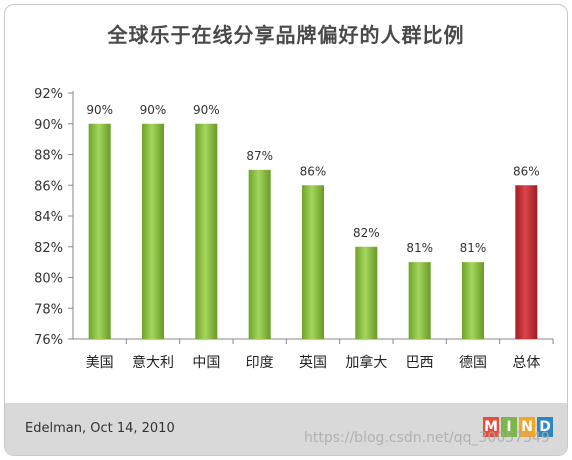  What do you see at coordinates (366, 233) in the screenshot?
I see `data-label: 82%` at bounding box center [366, 233].